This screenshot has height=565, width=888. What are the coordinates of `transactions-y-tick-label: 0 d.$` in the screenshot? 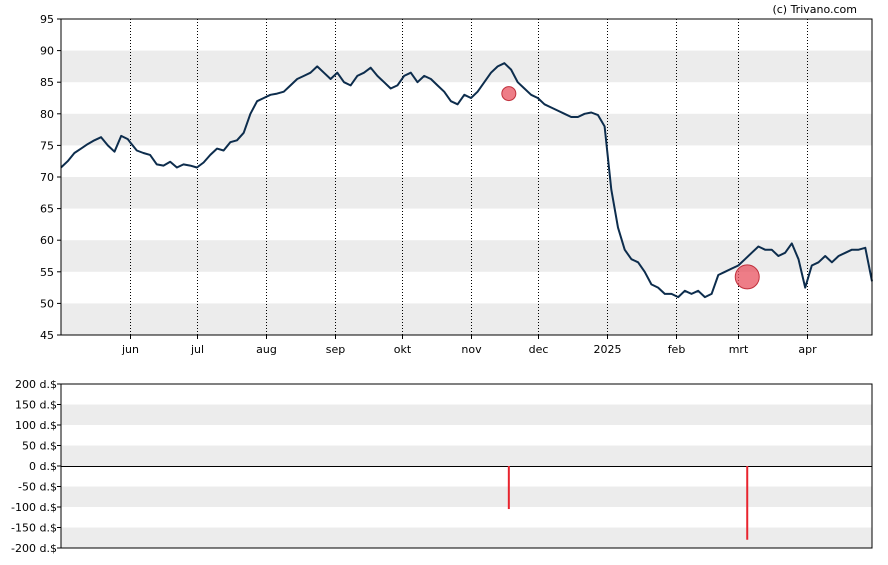 It's located at (43, 466).